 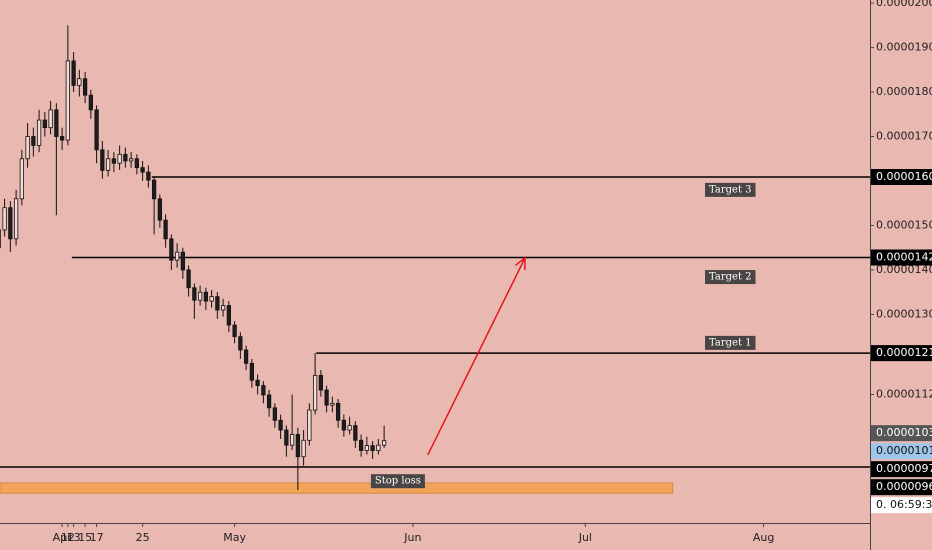 What do you see at coordinates (234, 537) in the screenshot?
I see `x-tick-label: May` at bounding box center [234, 537].